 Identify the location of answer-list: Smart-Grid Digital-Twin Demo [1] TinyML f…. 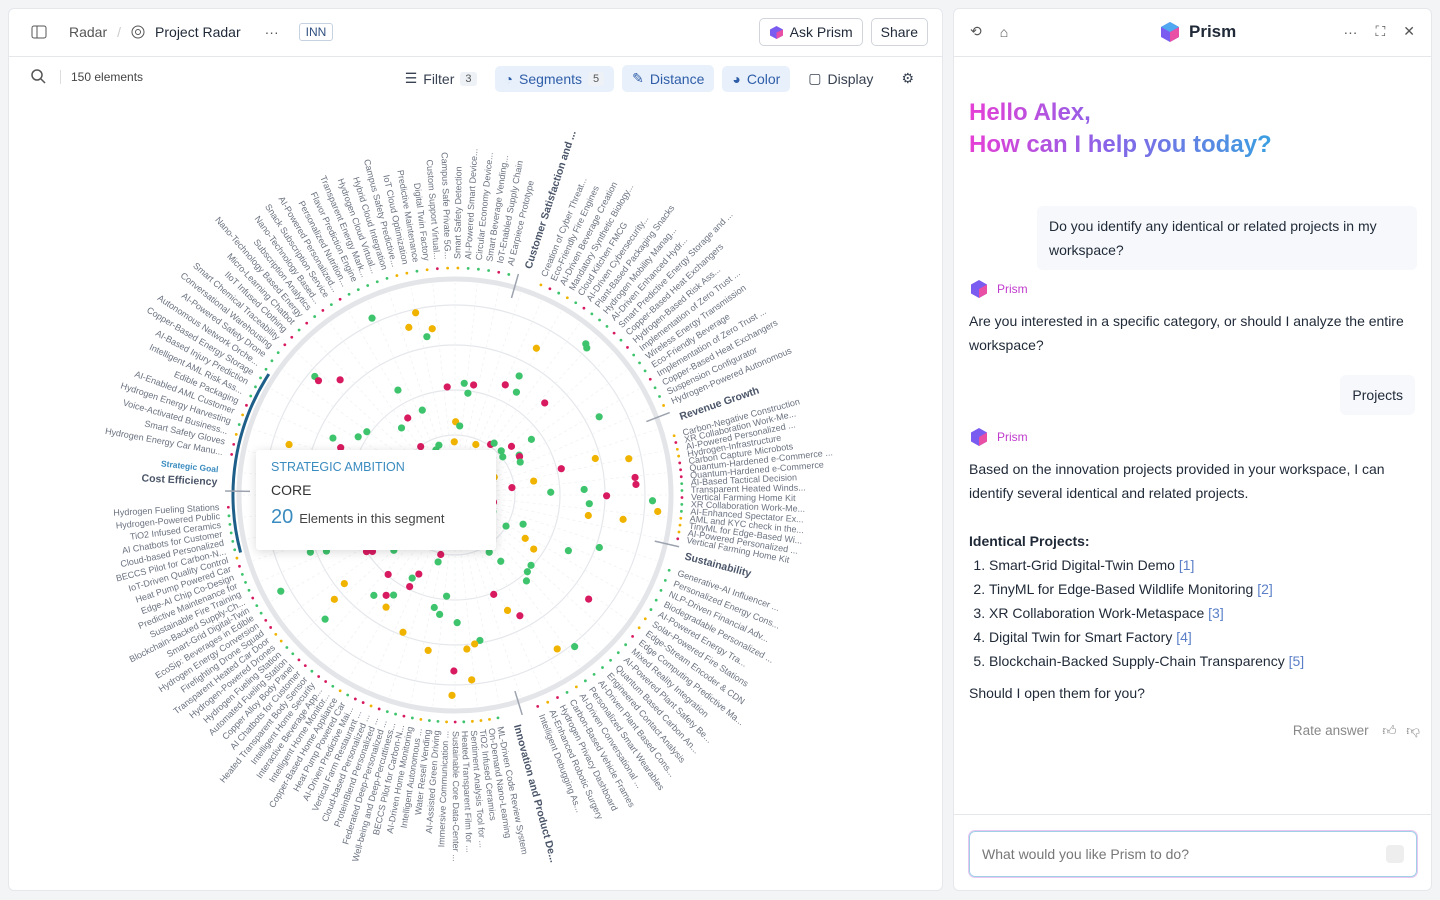
(1196, 613).